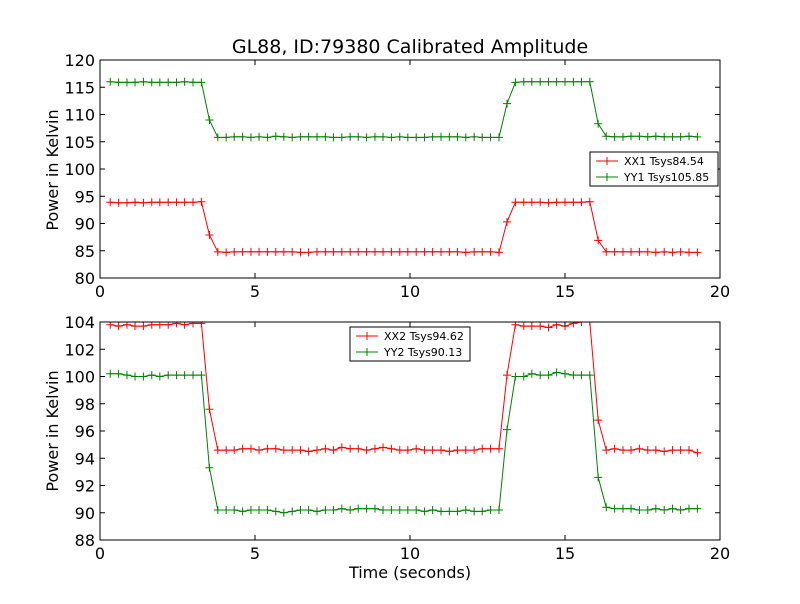 This screenshot has height=604, width=800. Describe the element at coordinates (720, 553) in the screenshot. I see `x-tick-label: 20` at that location.